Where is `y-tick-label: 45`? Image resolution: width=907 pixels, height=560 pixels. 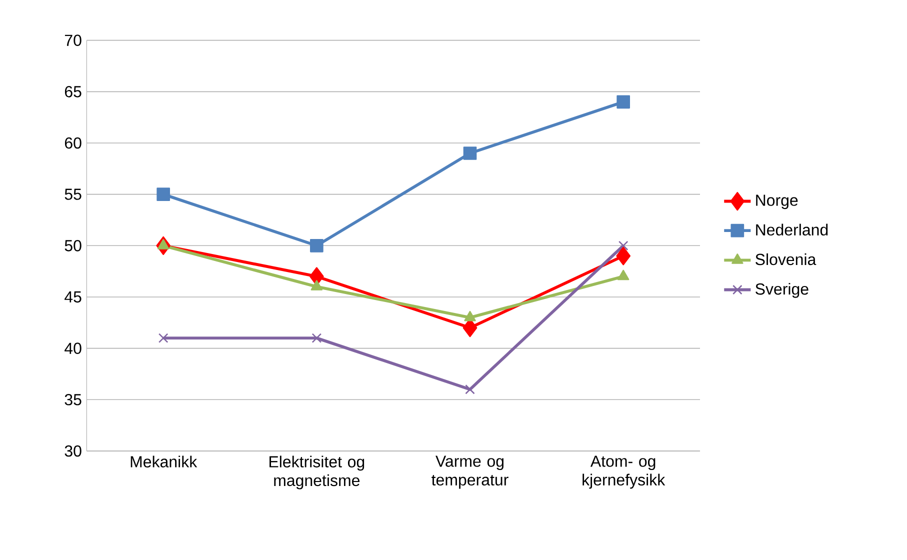
y-tick-label: 45 is located at coordinates (73, 297).